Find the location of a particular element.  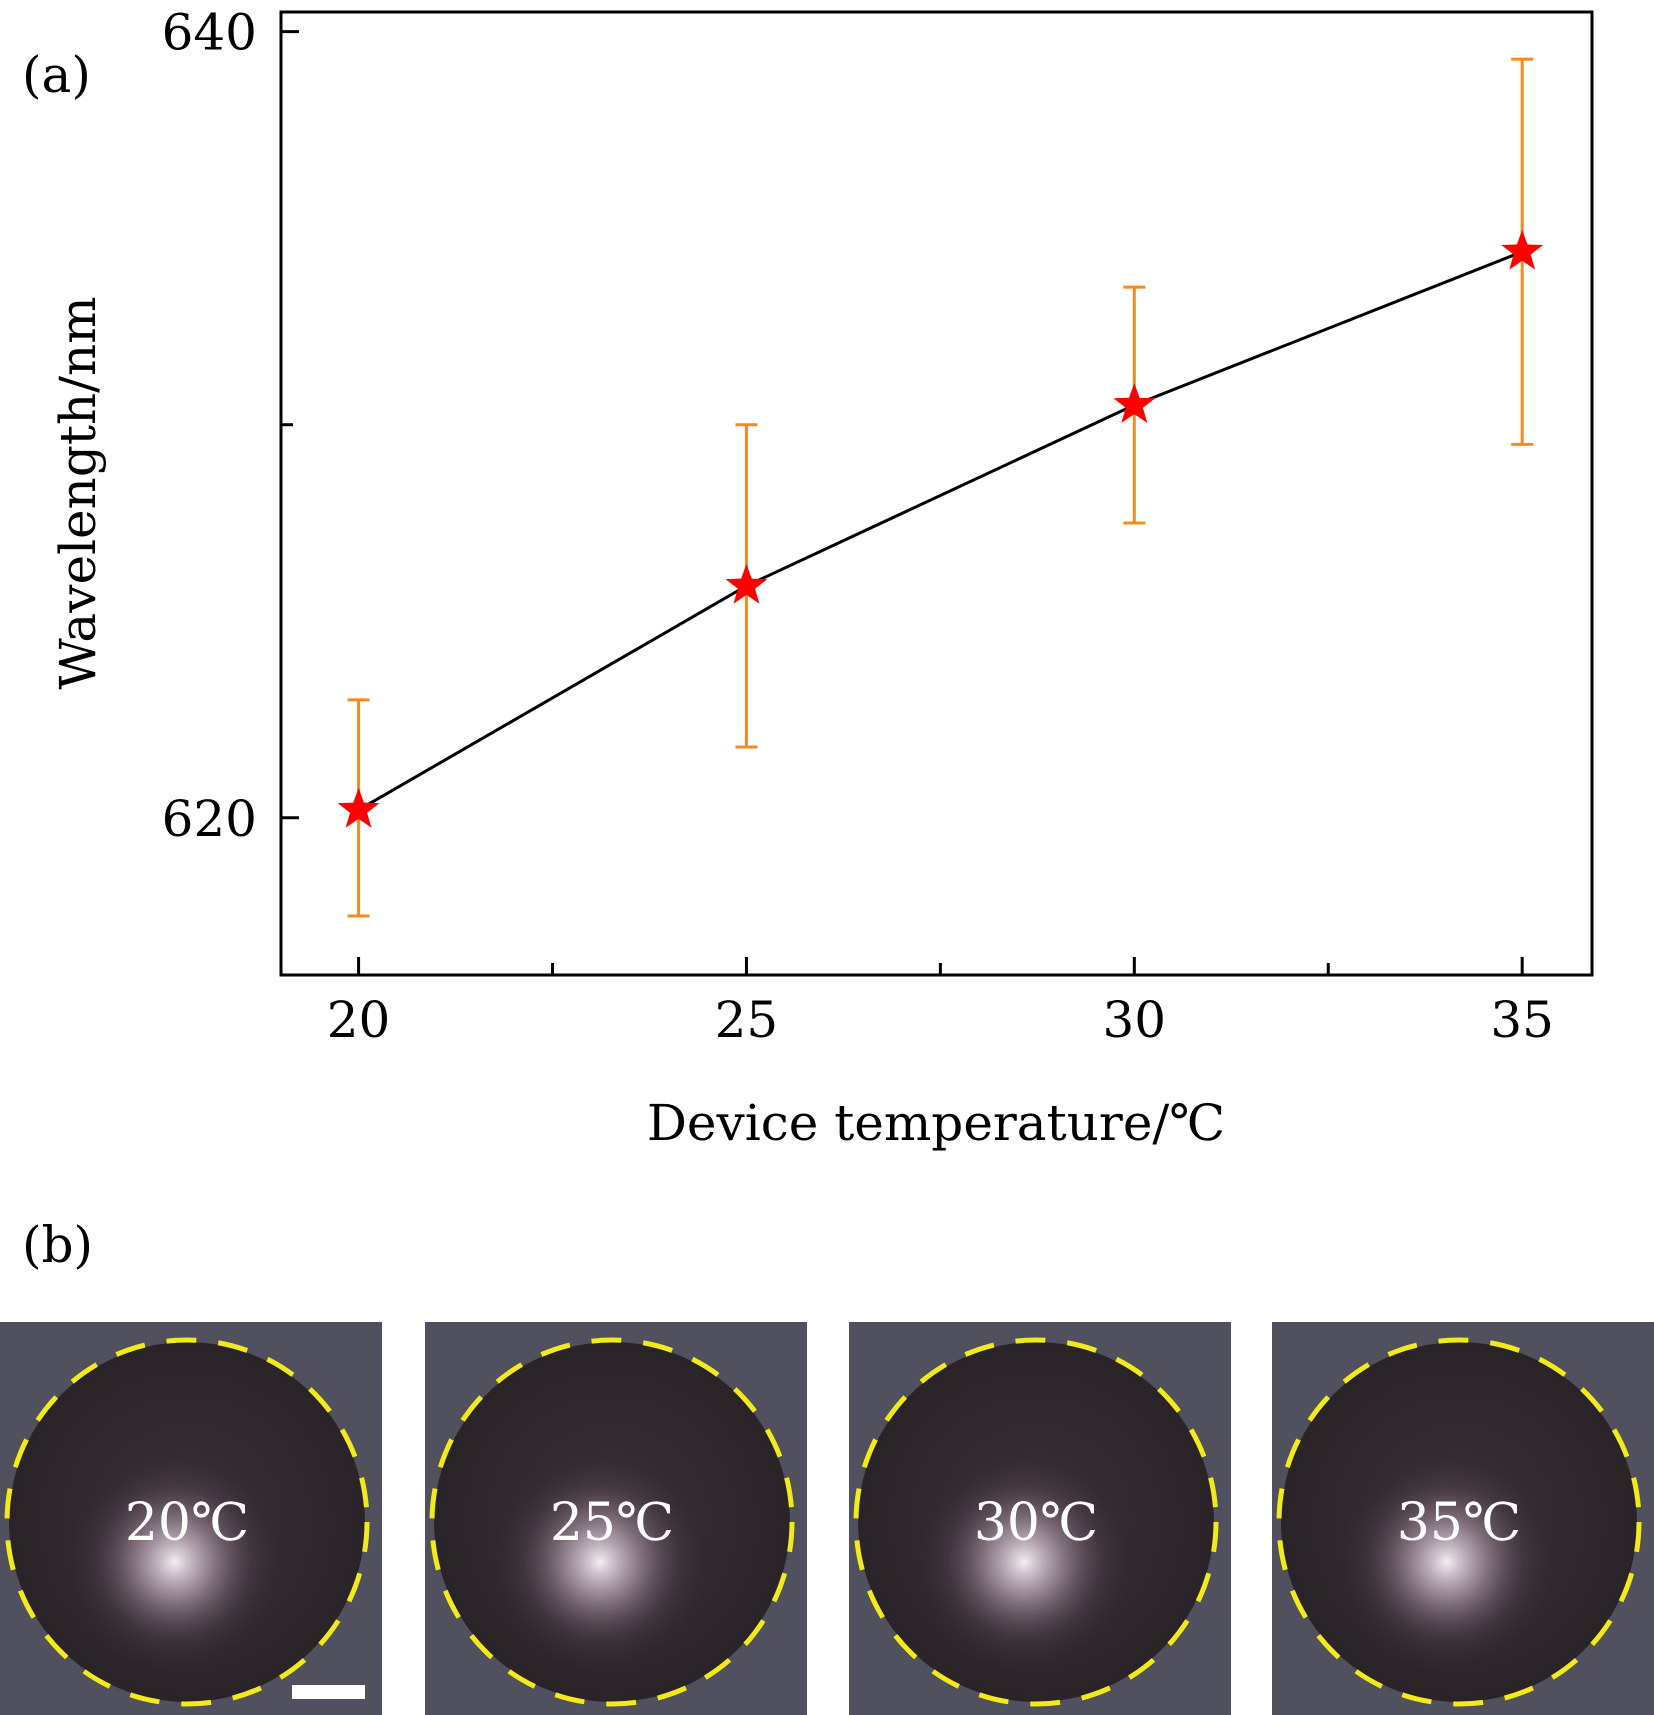

photo-1: 25℃ is located at coordinates (616, 1518).